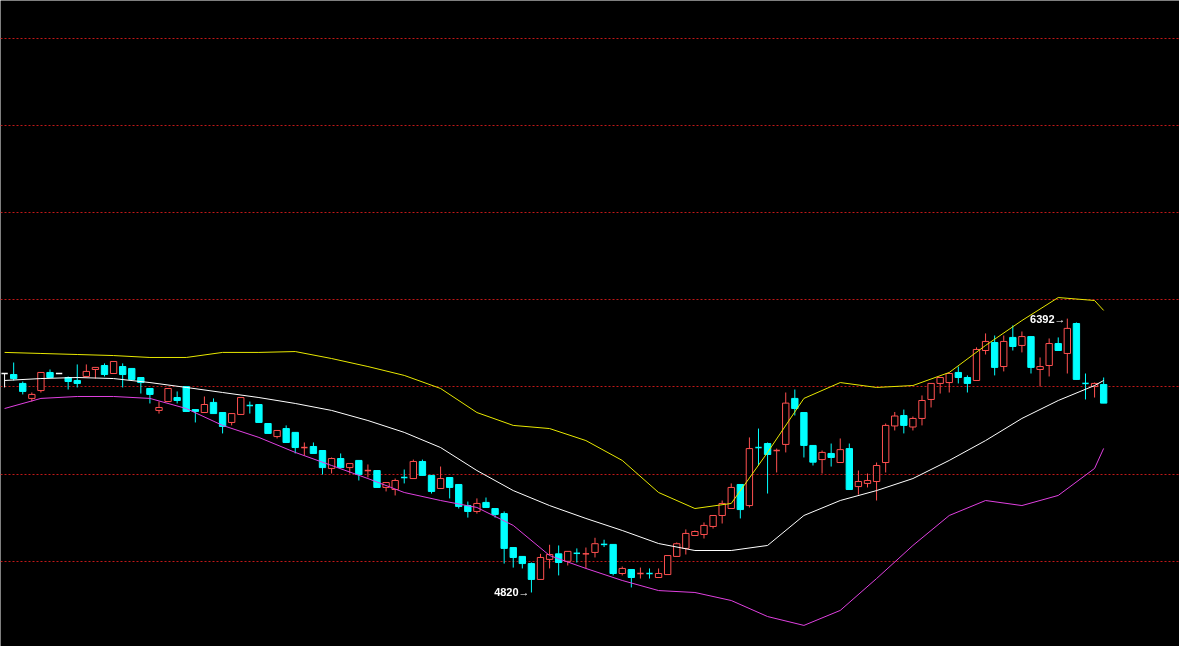  I want to click on annotation: 6392→, so click(1048, 318).